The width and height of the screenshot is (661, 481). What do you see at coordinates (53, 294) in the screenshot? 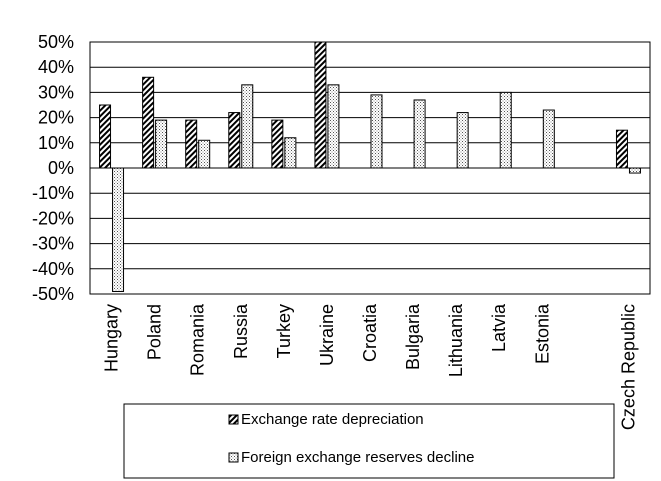
I see `y-tick-label: -50%` at bounding box center [53, 294].